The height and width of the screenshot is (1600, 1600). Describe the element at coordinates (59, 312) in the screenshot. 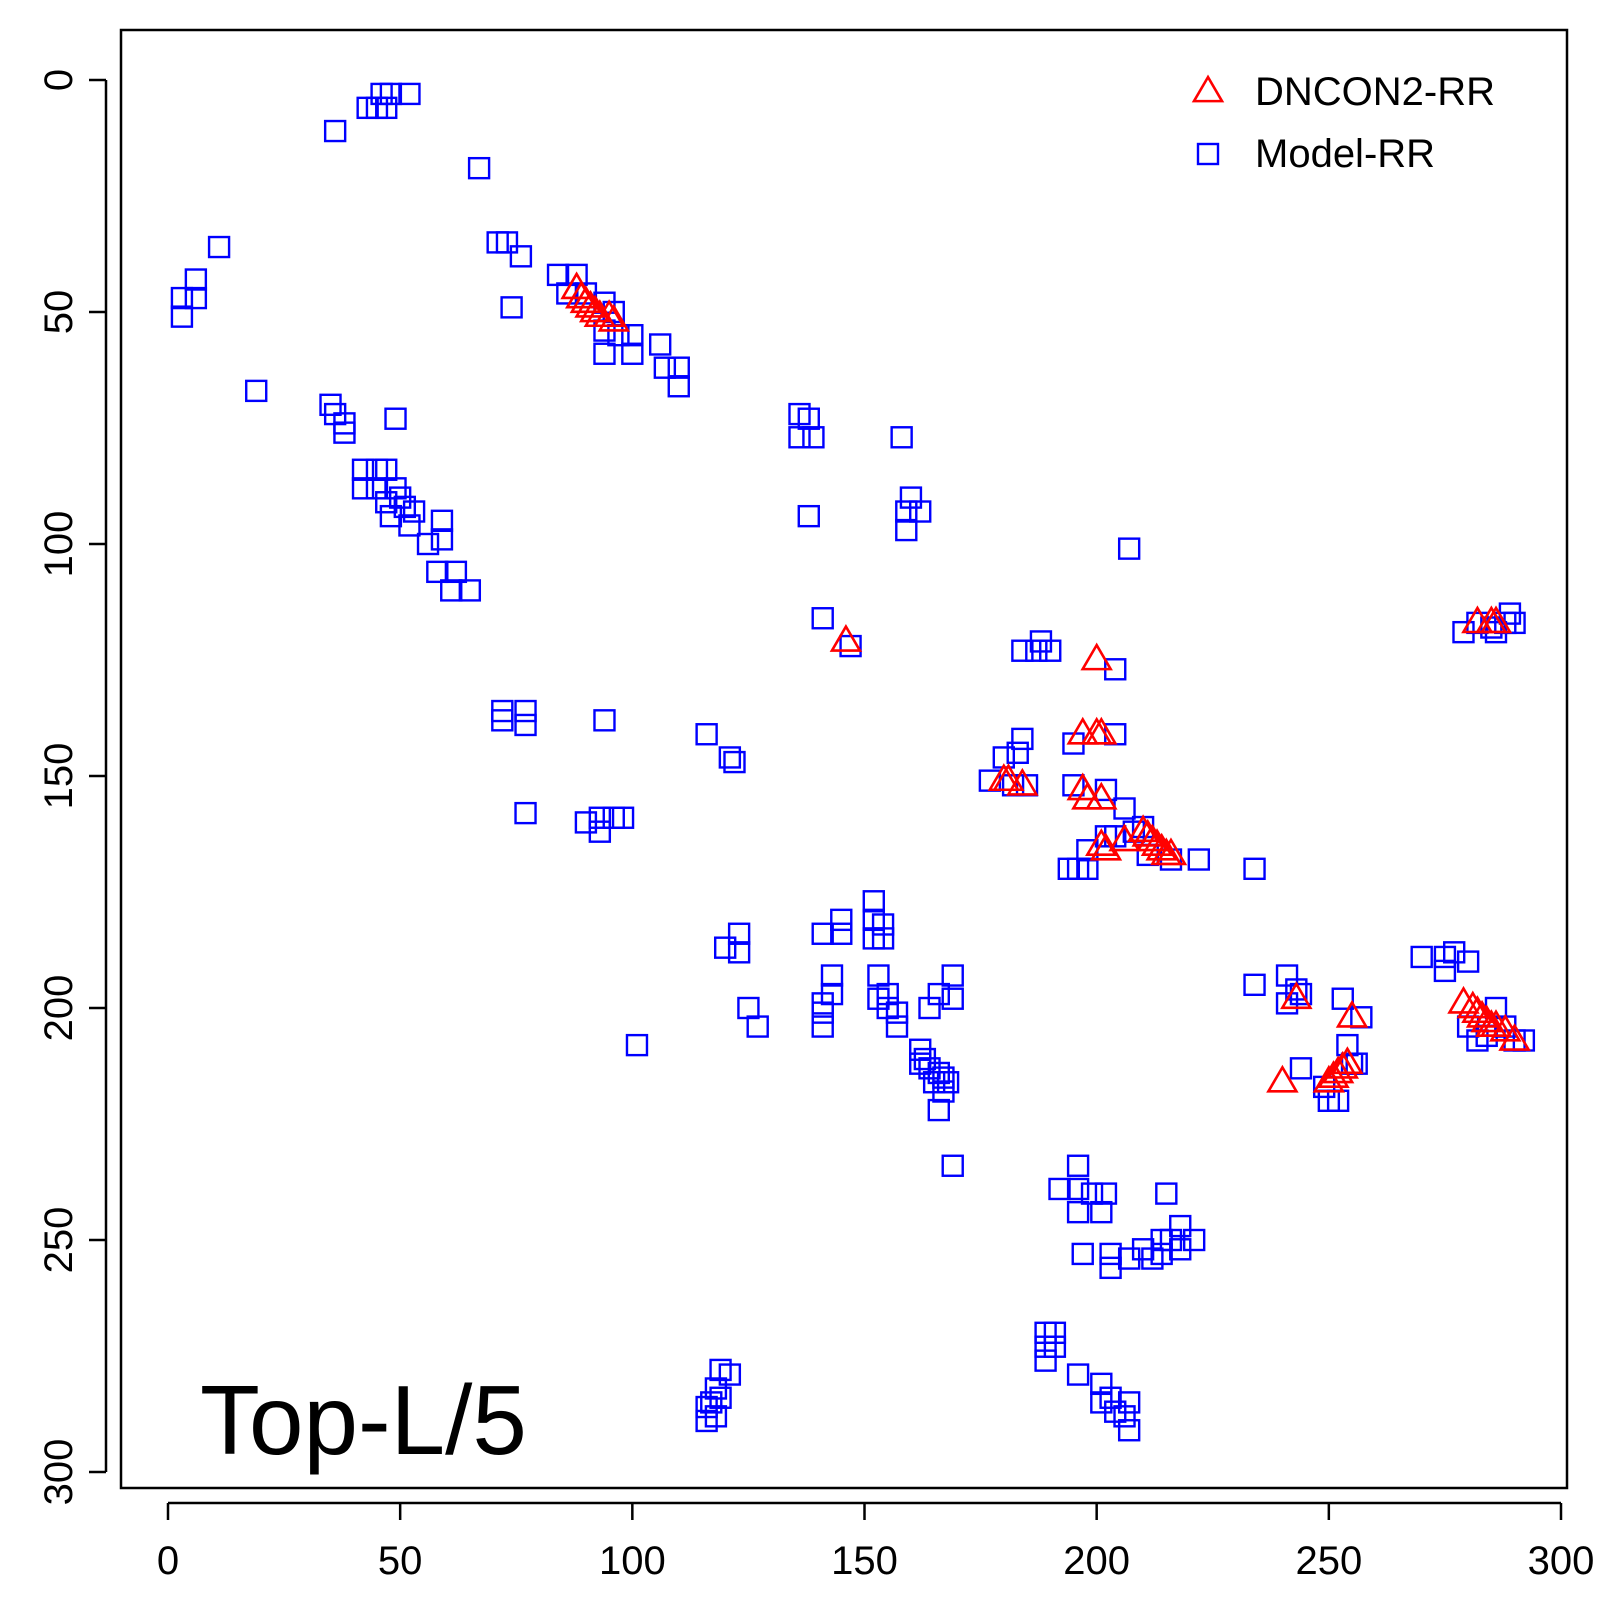

I see `y-tick-label: 50` at that location.